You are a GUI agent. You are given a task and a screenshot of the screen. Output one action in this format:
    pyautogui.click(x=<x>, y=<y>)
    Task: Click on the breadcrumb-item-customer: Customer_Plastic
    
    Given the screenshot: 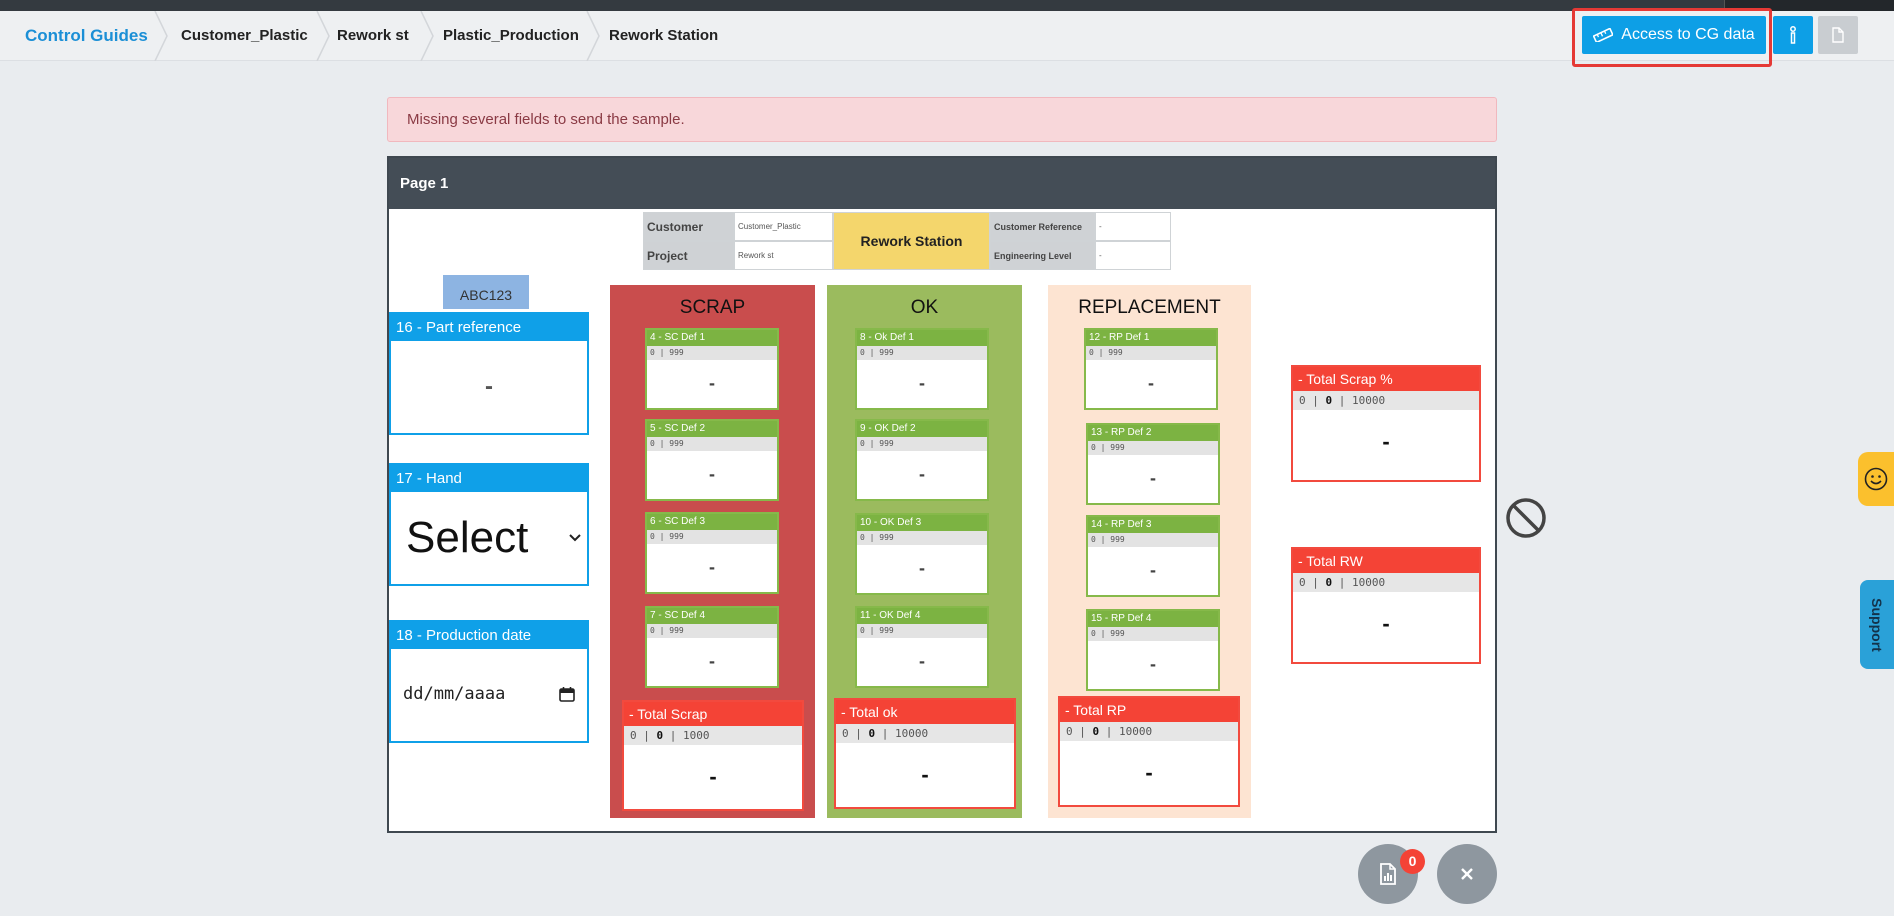 What is the action you would take?
    pyautogui.click(x=244, y=35)
    